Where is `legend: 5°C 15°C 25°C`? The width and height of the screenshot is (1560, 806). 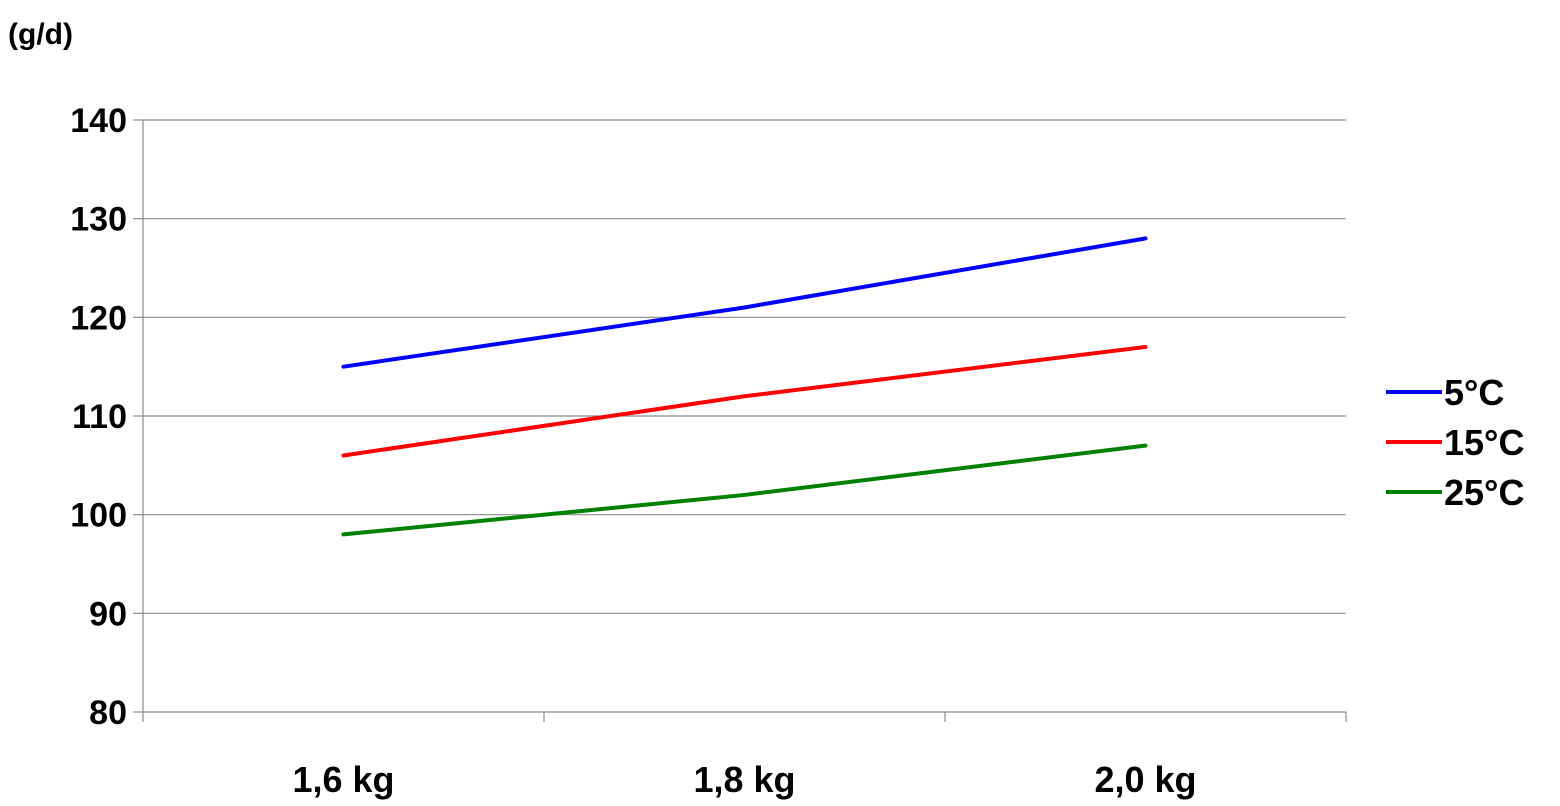
legend: 5°C 15°C 25°C is located at coordinates (1455, 442).